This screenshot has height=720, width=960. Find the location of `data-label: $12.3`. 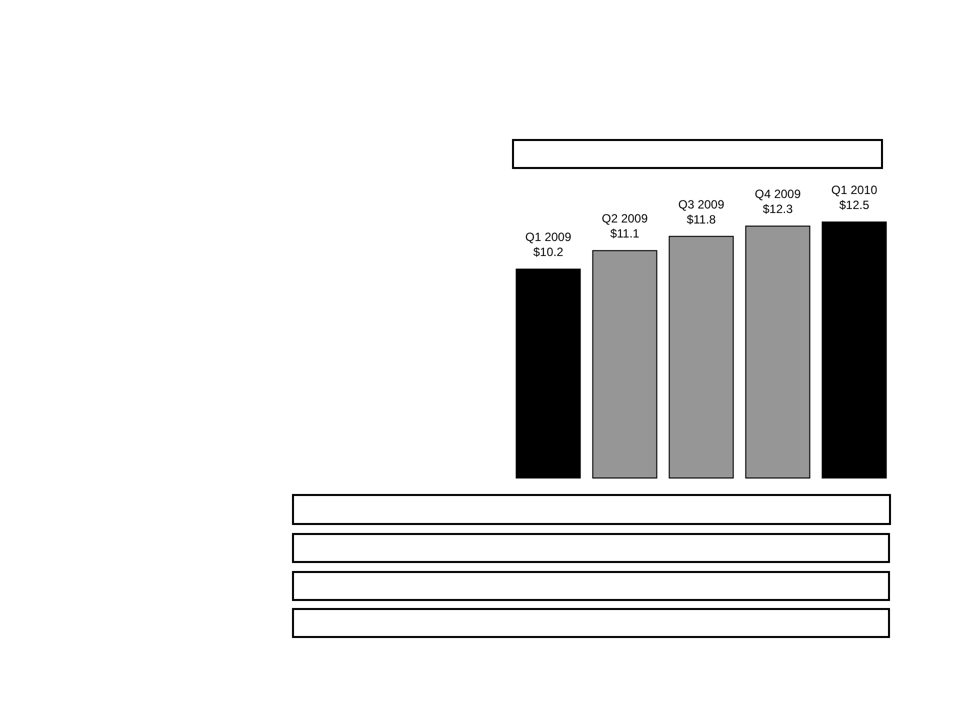

data-label: $12.3 is located at coordinates (778, 209).